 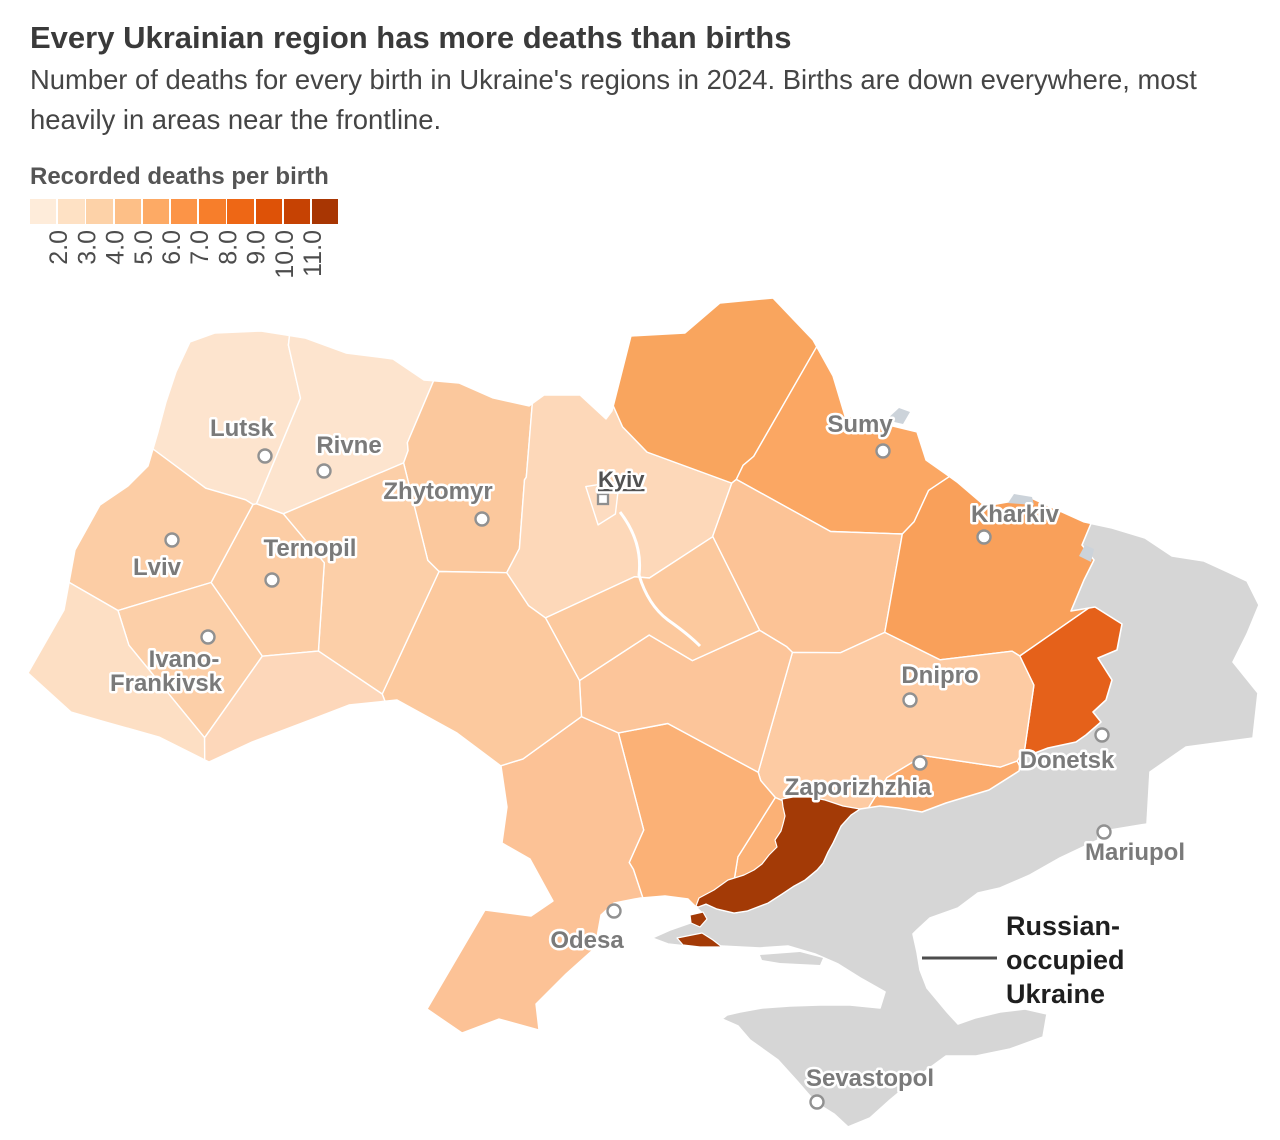 I want to click on svg-text: Donetsk, so click(x=1067, y=760).